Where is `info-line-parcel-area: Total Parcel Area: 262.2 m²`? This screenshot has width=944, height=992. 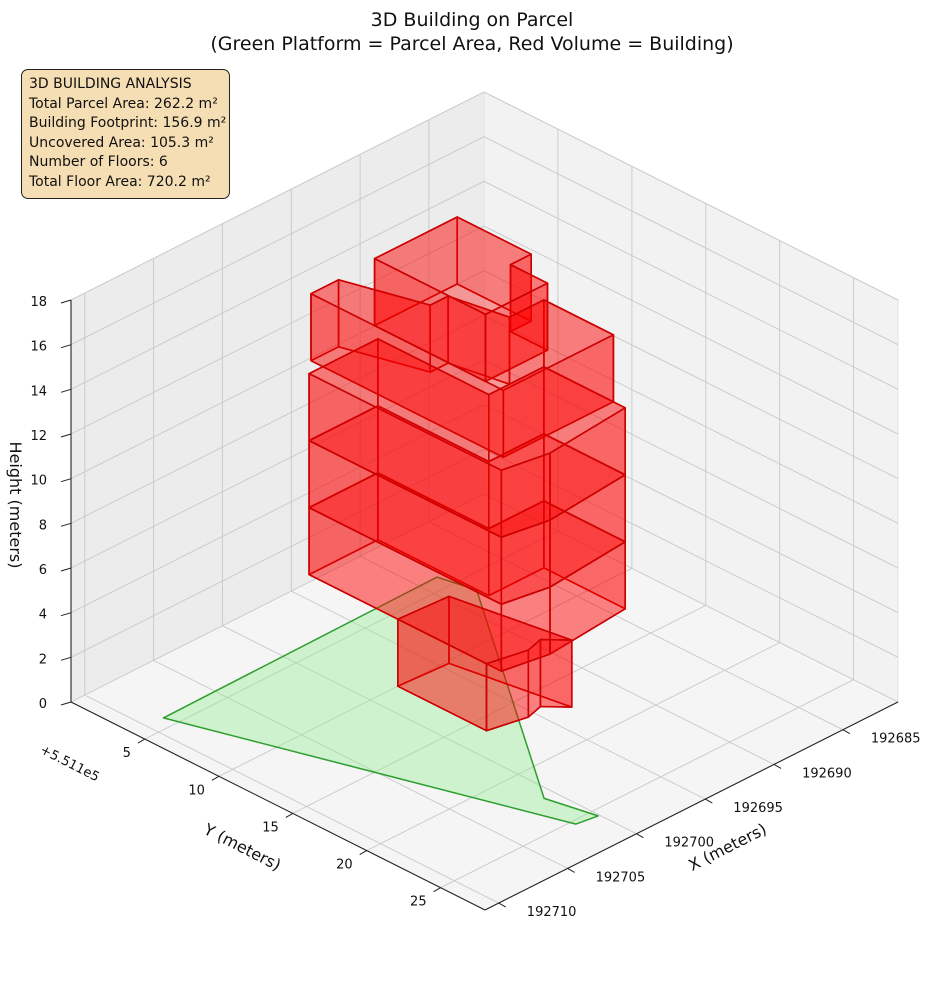 info-line-parcel-area: Total Parcel Area: 262.2 m² is located at coordinates (123, 103).